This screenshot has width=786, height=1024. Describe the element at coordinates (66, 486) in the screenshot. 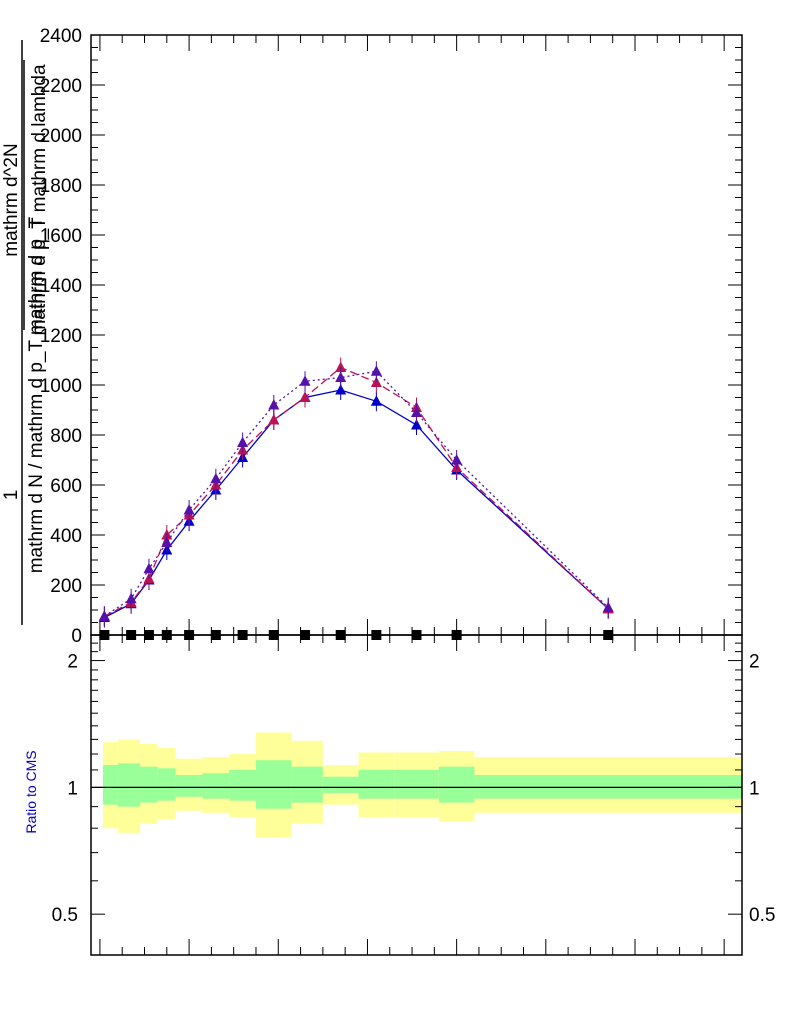

I see `top-y-tick-label: 600` at that location.